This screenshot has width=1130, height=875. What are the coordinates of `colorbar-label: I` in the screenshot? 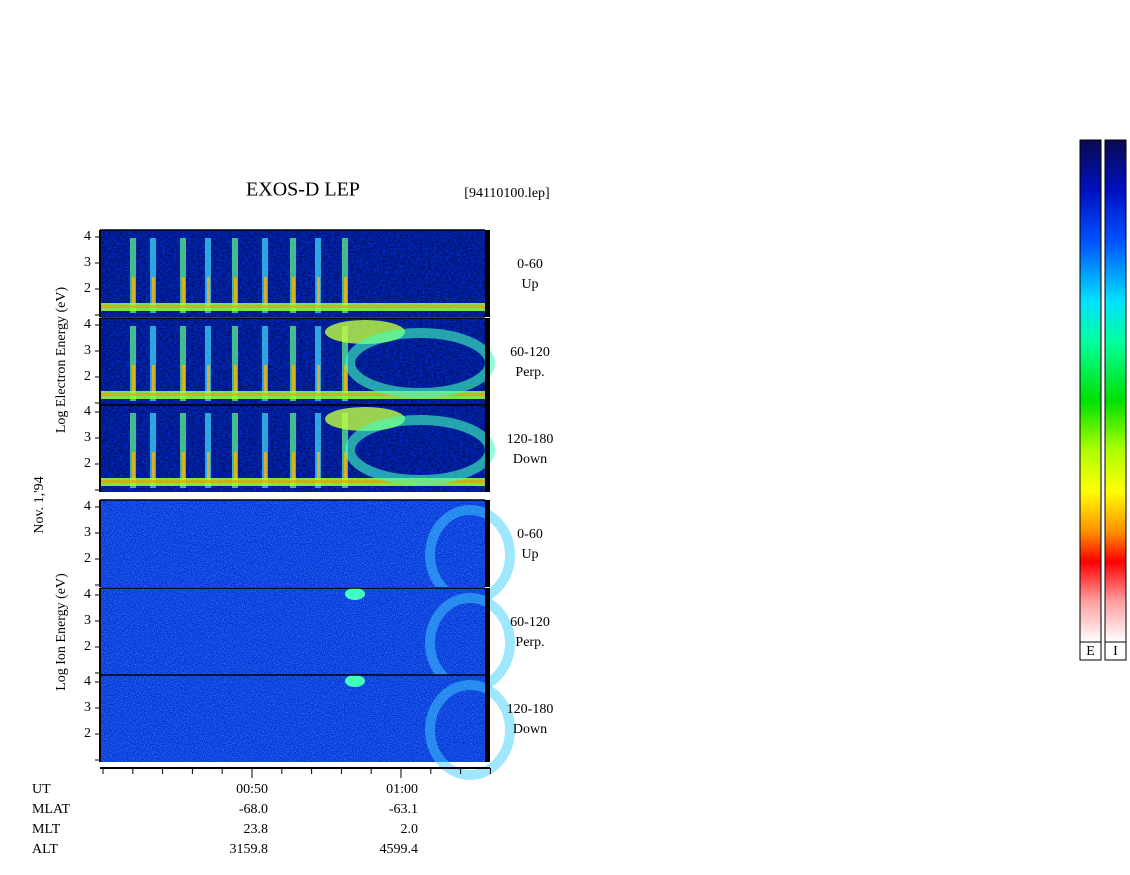 It's located at (1115, 651).